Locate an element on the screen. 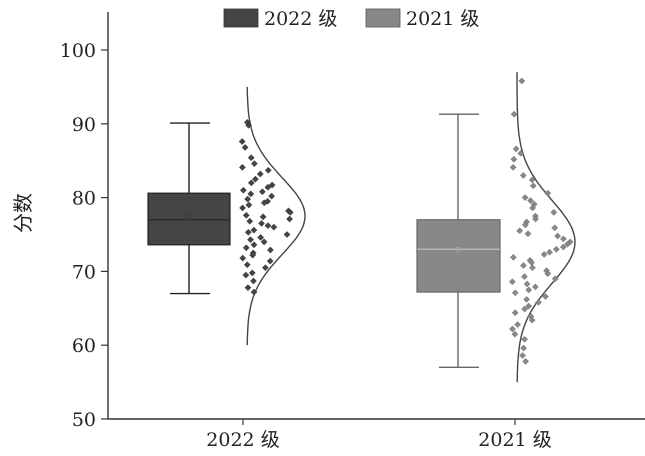  series-2022-级 is located at coordinates (226, 216).